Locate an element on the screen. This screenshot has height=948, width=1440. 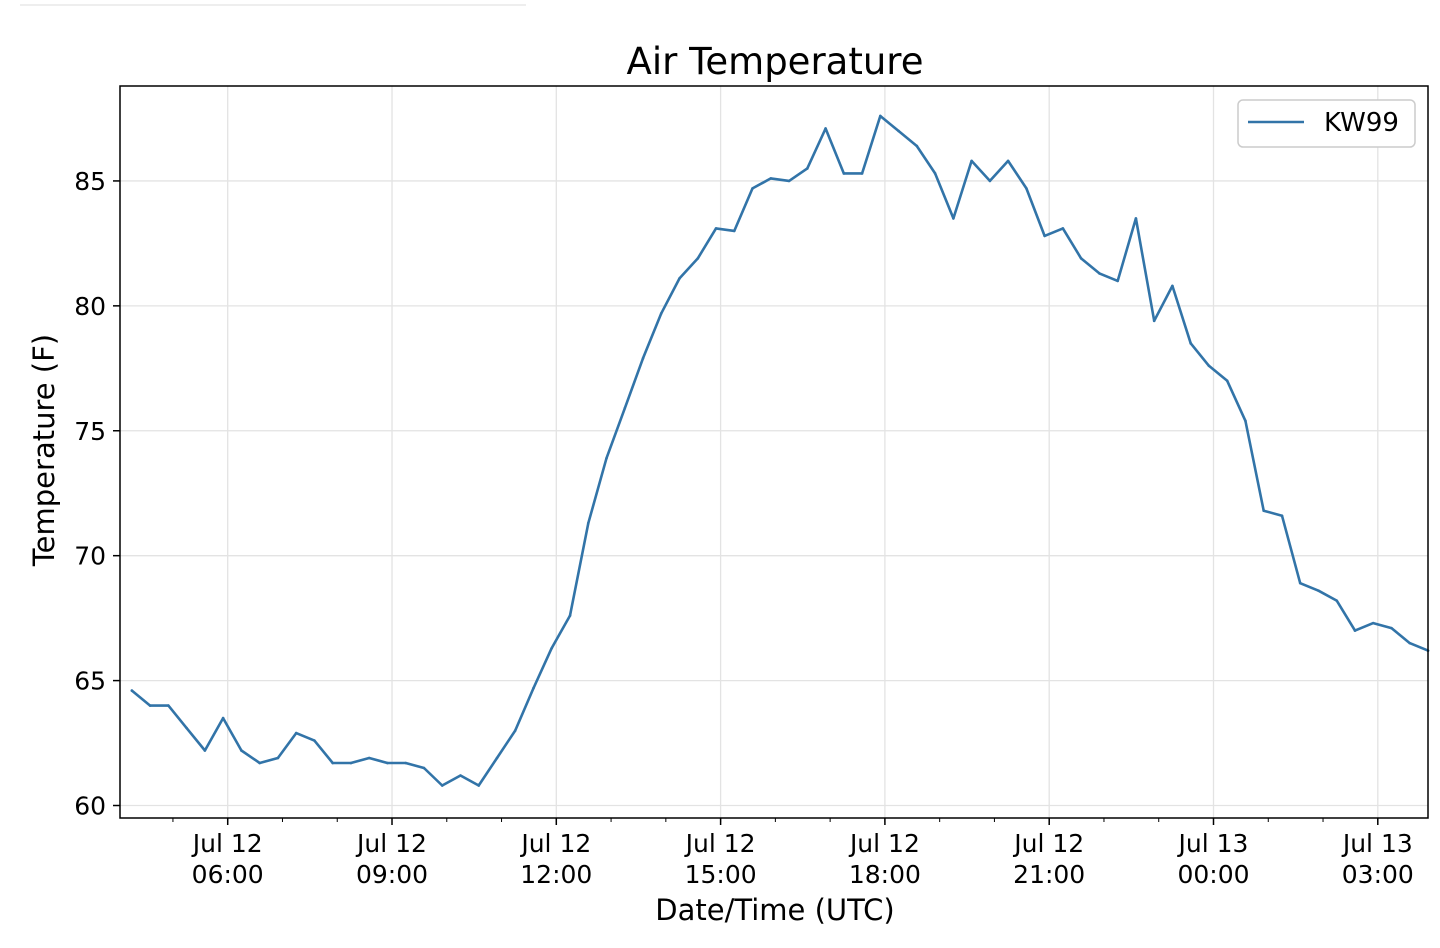
x-tick-label-time: 12:00 is located at coordinates (556, 874).